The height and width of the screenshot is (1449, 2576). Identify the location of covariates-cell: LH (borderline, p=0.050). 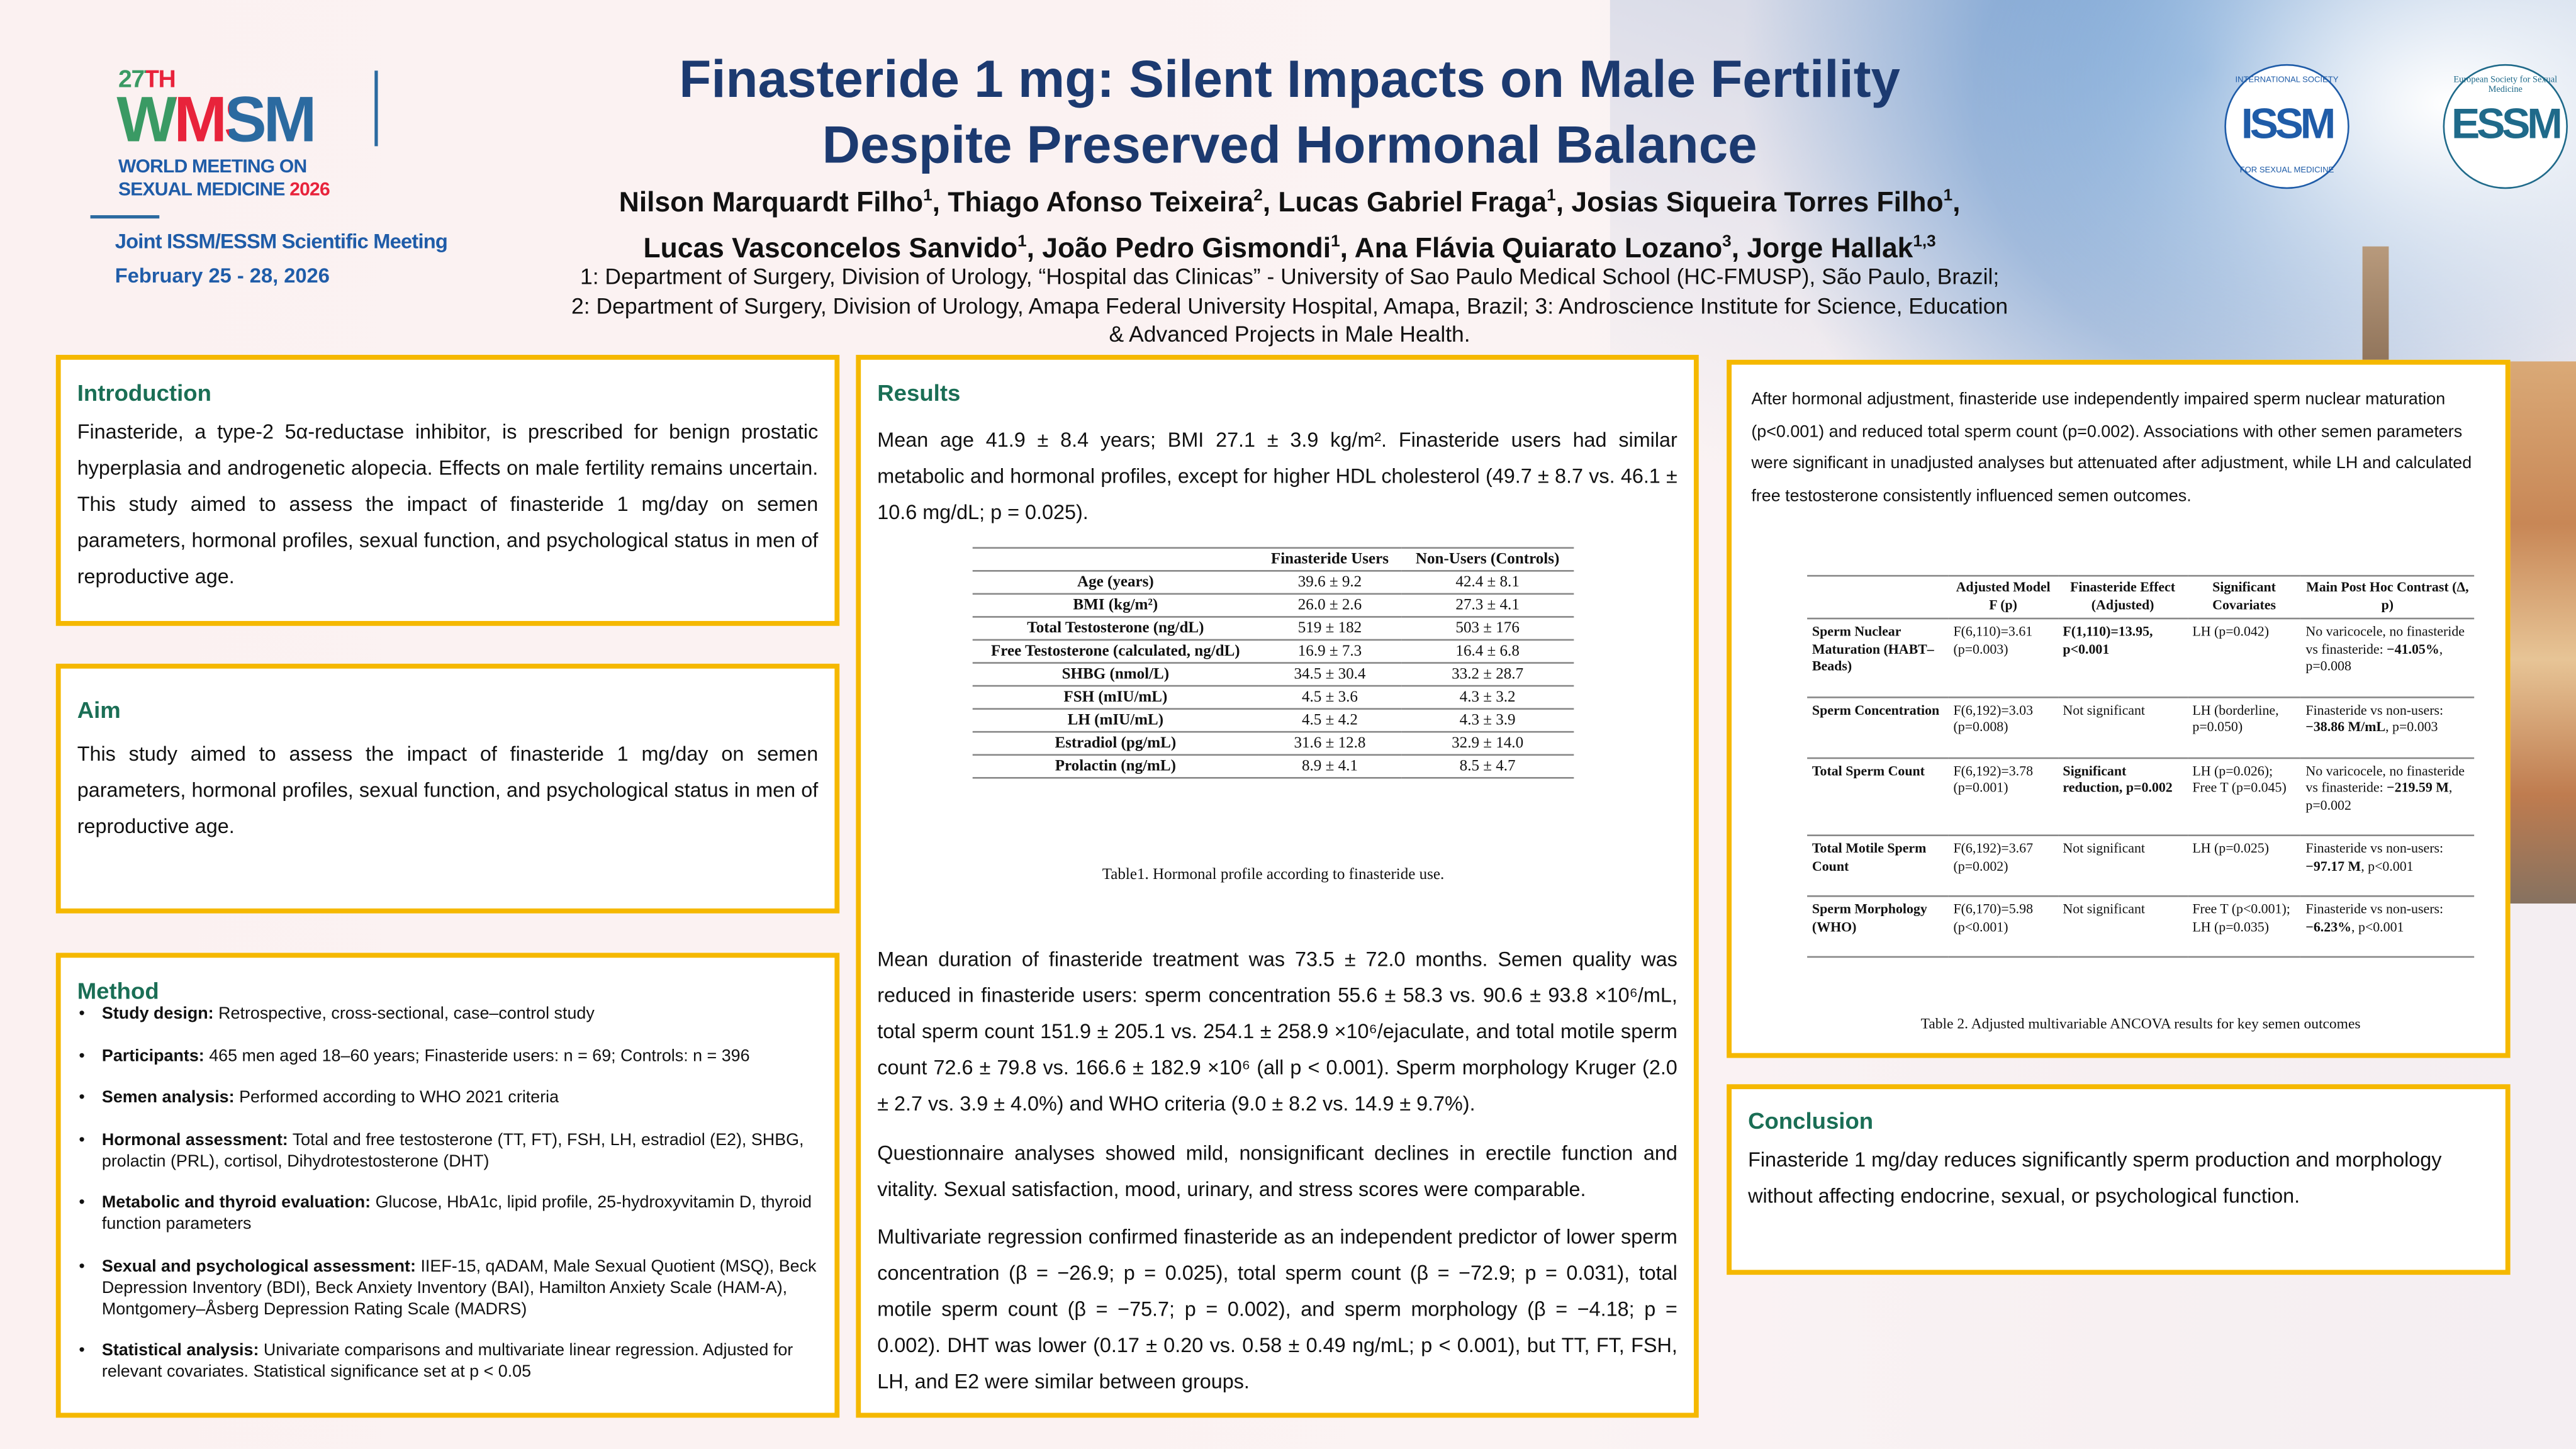
(2244, 727).